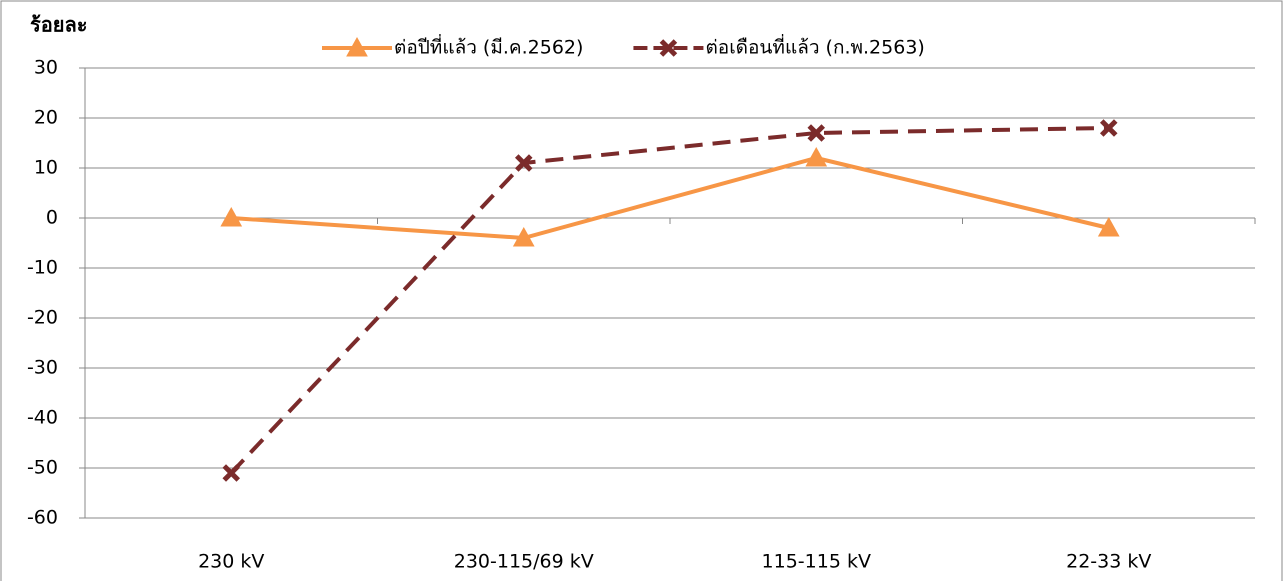 The height and width of the screenshot is (581, 1283). What do you see at coordinates (816, 562) in the screenshot?
I see `x-tick-label: 115-115 kV` at bounding box center [816, 562].